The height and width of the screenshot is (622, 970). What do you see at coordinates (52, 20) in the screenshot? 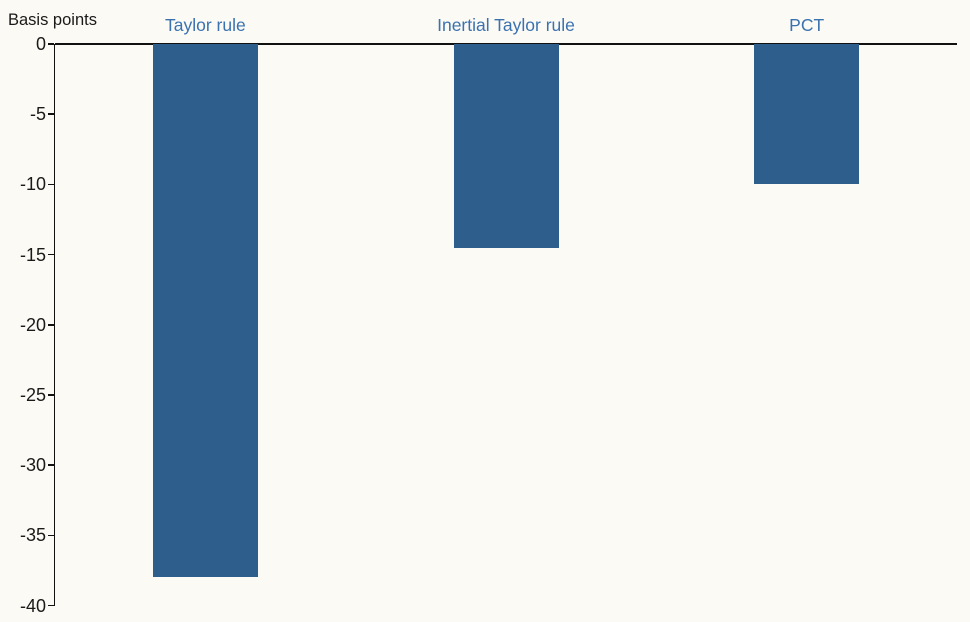
I see `y-axis-title: Basis points` at bounding box center [52, 20].